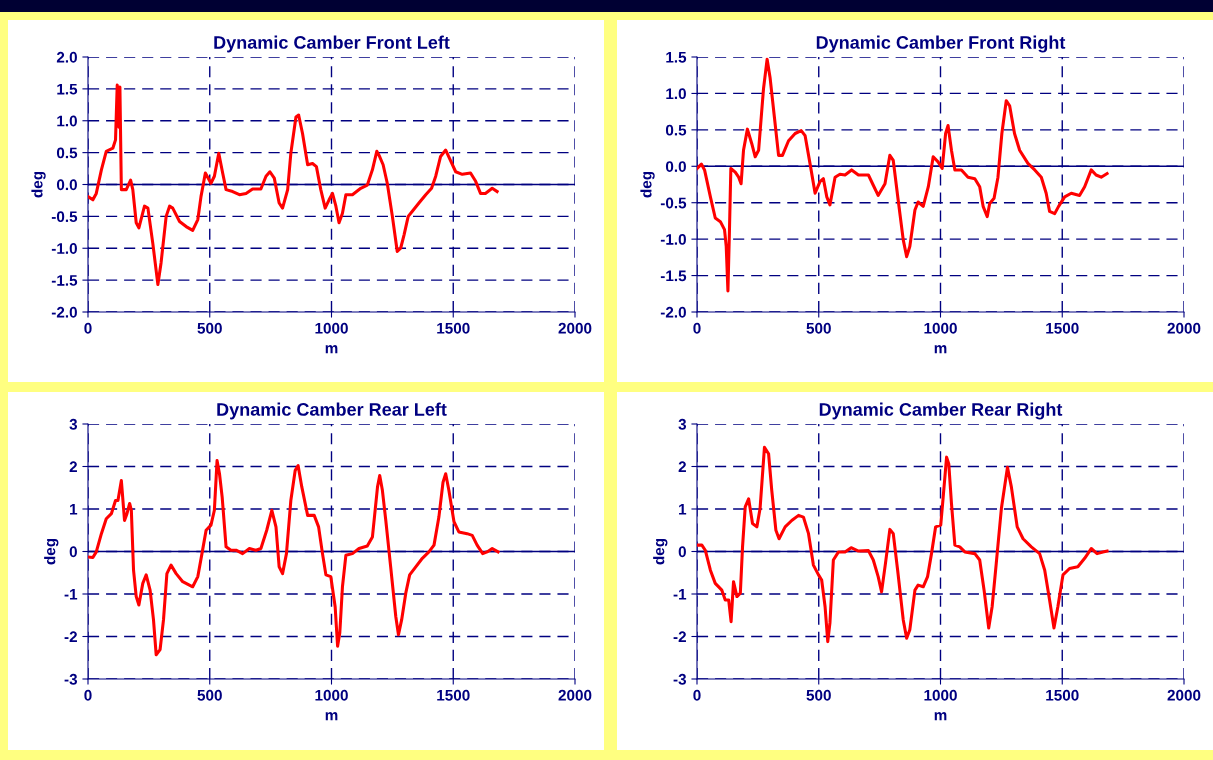 The height and width of the screenshot is (760, 1213). What do you see at coordinates (66, 57) in the screenshot?
I see `y-tick-label: 2.0` at bounding box center [66, 57].